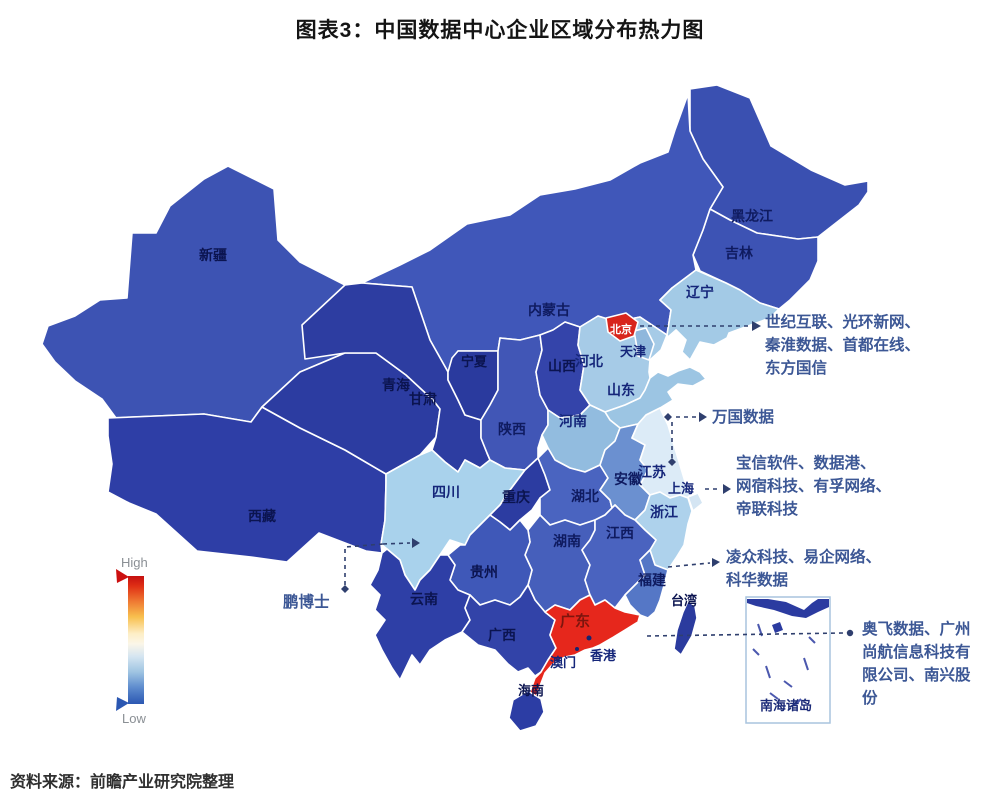 This screenshot has height=812, width=1000. What do you see at coordinates (512, 429) in the screenshot?
I see `province-label-shaanxi: 陕西` at bounding box center [512, 429].